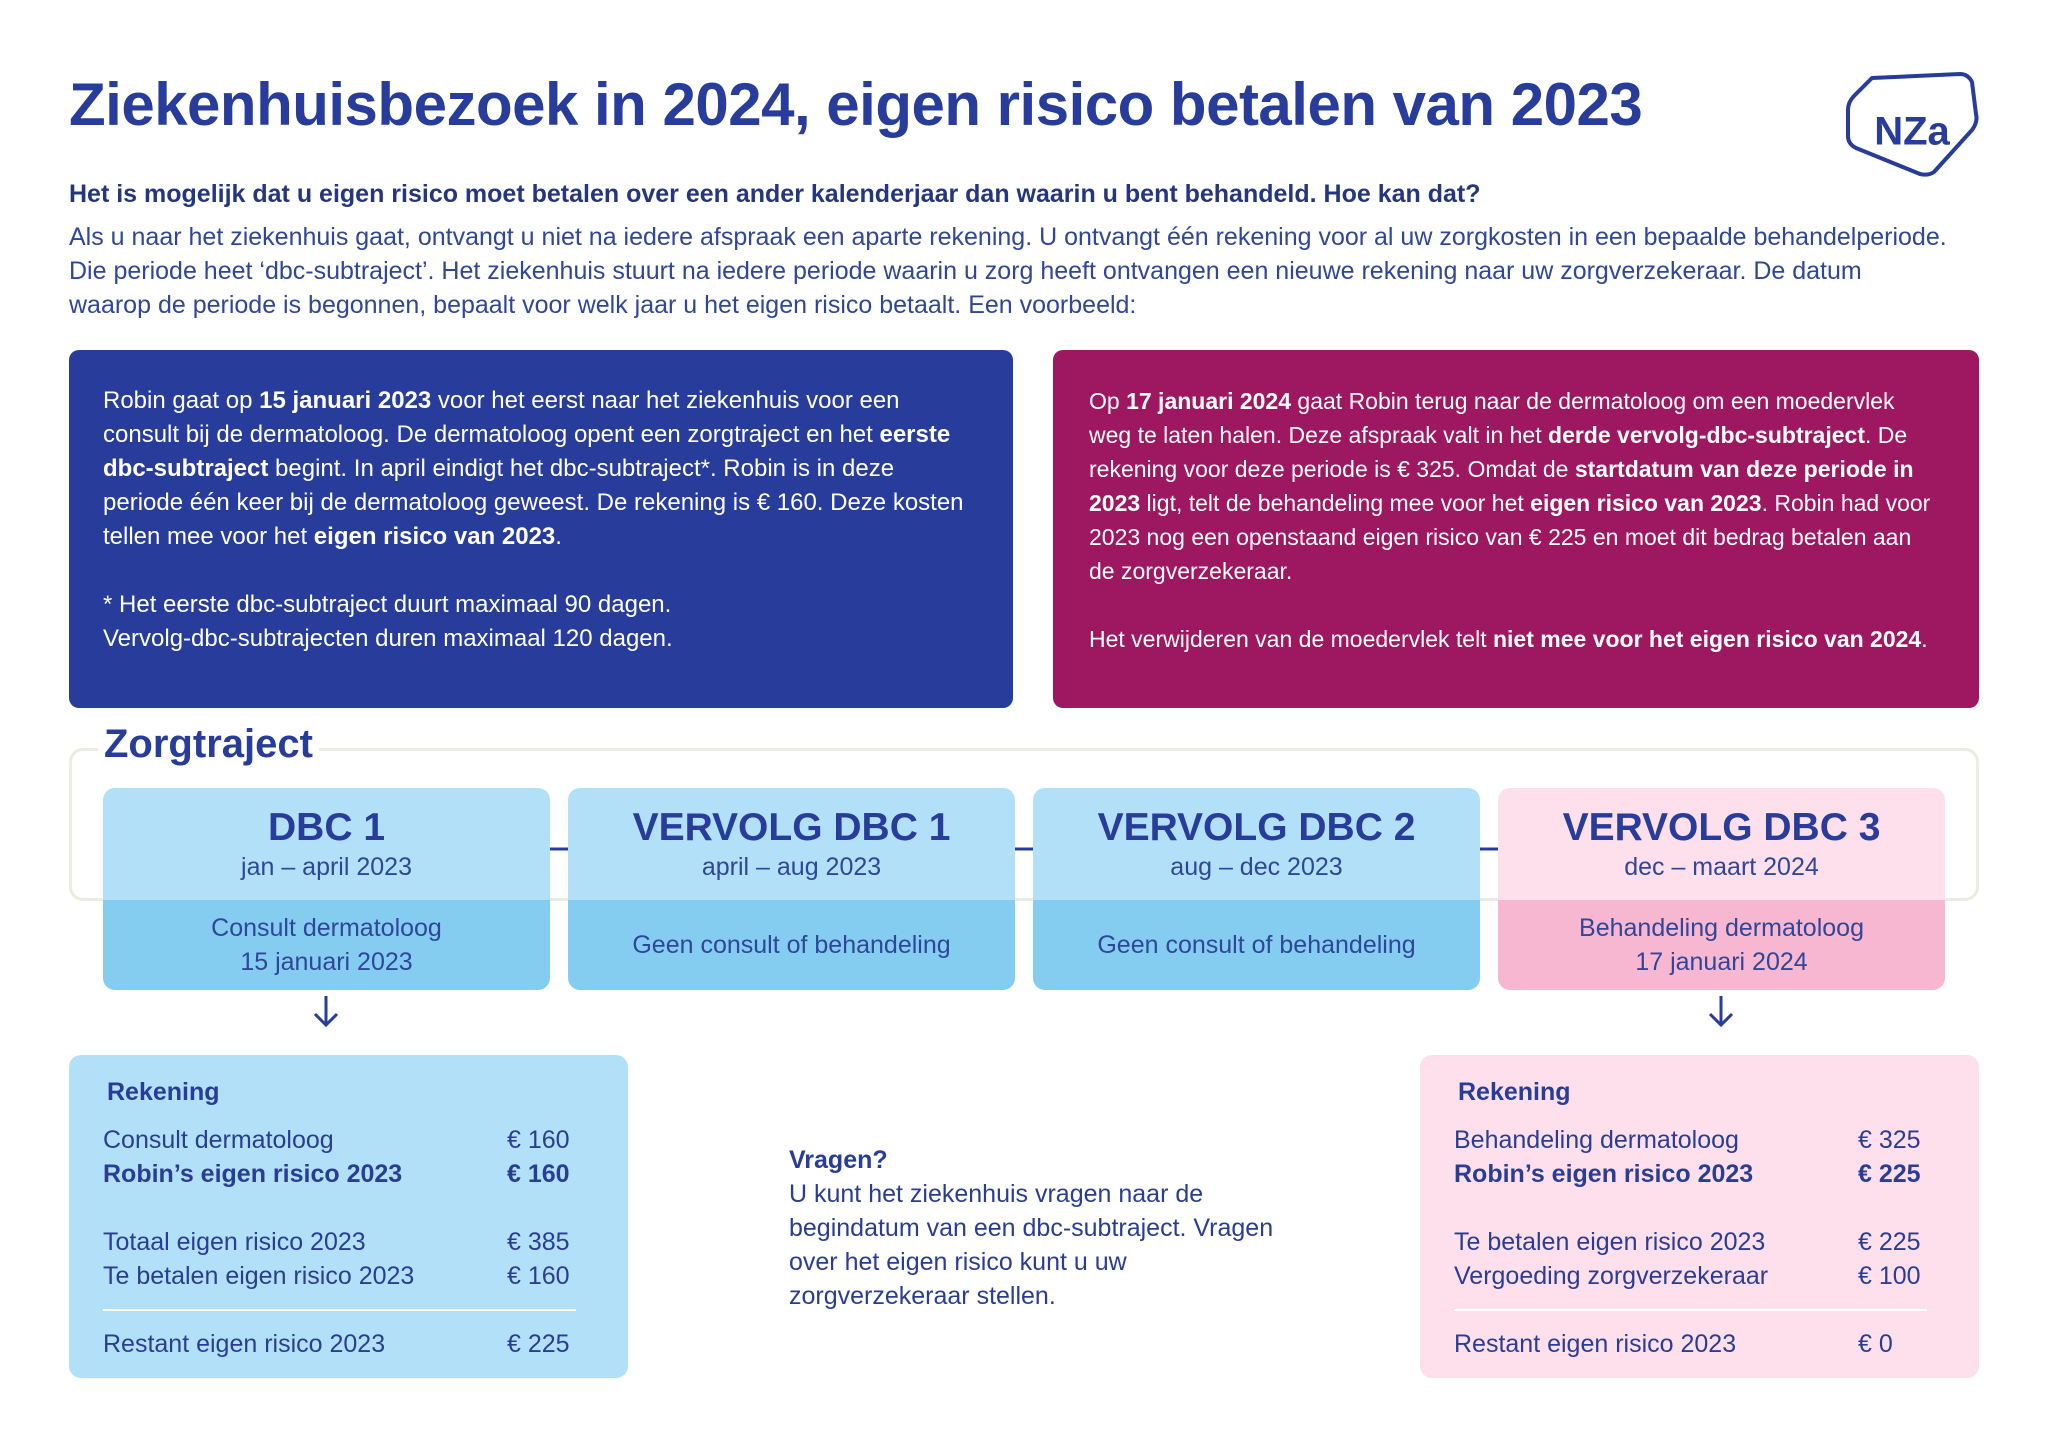 The image size is (2048, 1448). What do you see at coordinates (1209, 401) in the screenshot?
I see `bold-text: 17 januari 2024` at bounding box center [1209, 401].